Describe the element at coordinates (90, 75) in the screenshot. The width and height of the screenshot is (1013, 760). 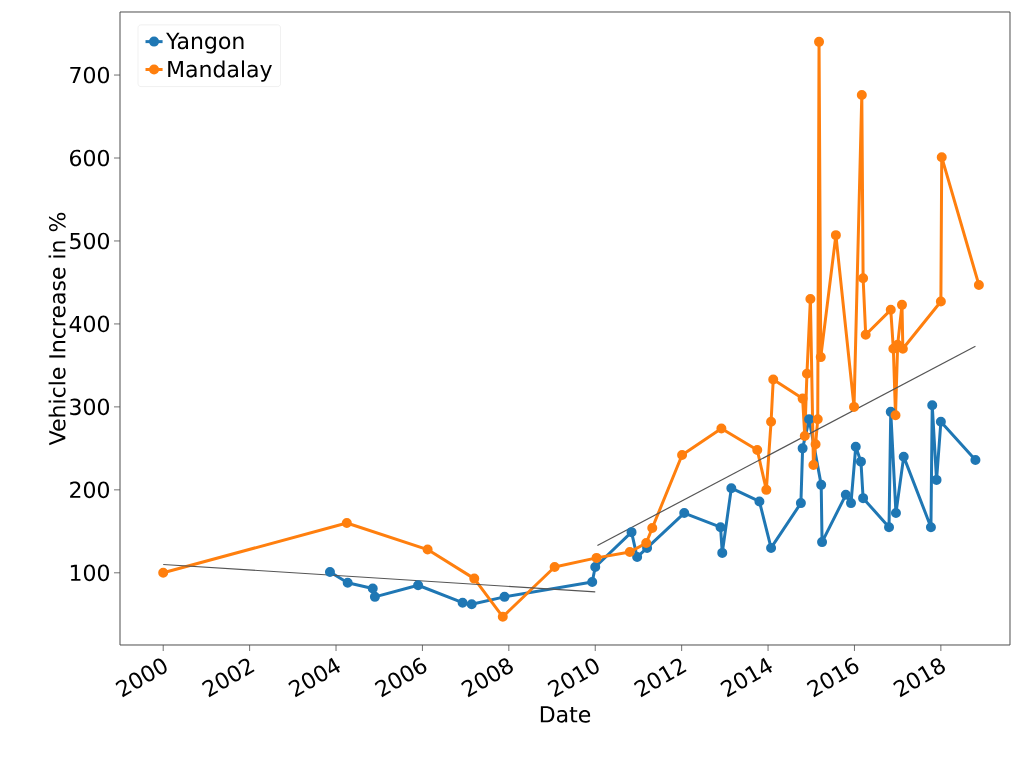
I see `y-tick-label: 700` at that location.